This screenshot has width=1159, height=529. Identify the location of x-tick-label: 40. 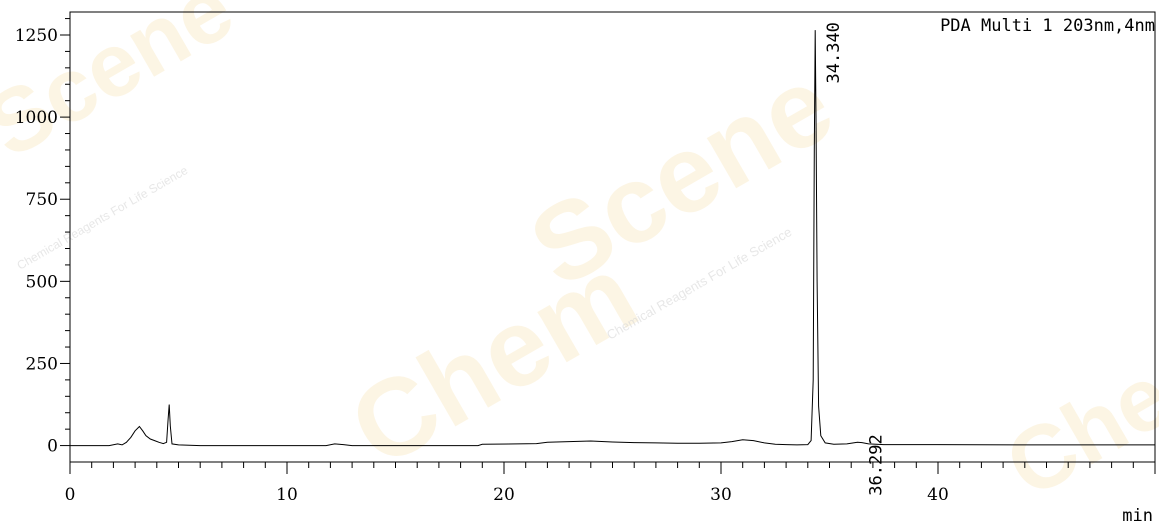
(938, 495).